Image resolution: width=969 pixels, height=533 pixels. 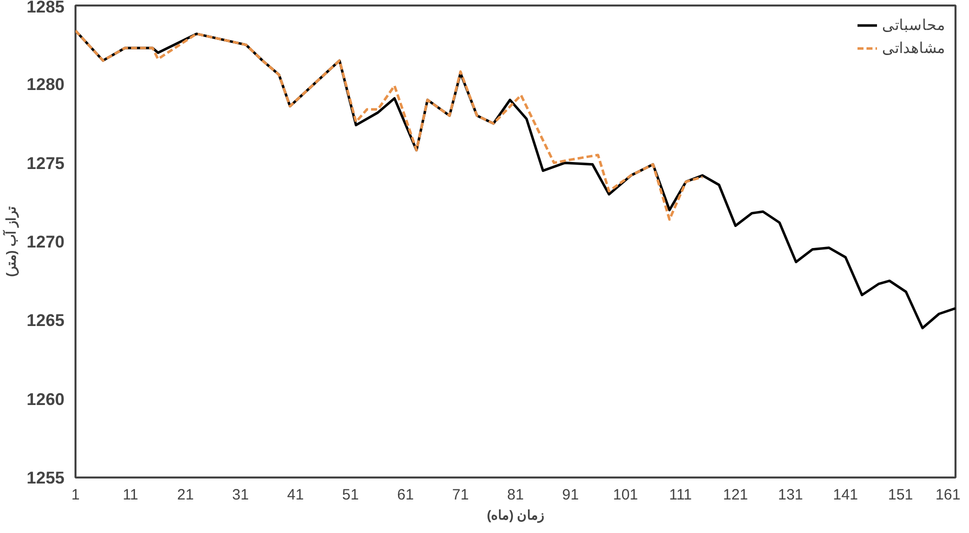 I want to click on y-tick-label: 1260, so click(x=45, y=399).